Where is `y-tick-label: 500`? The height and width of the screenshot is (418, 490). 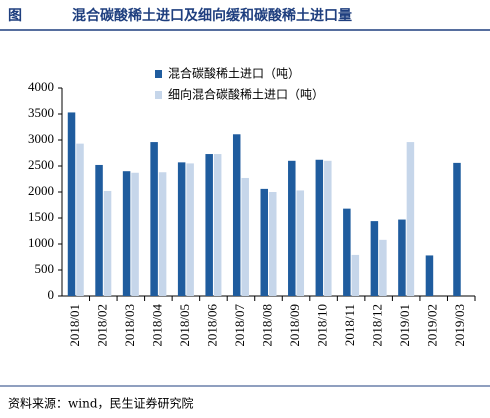
y-tick-label: 500 is located at coordinates (45, 268).